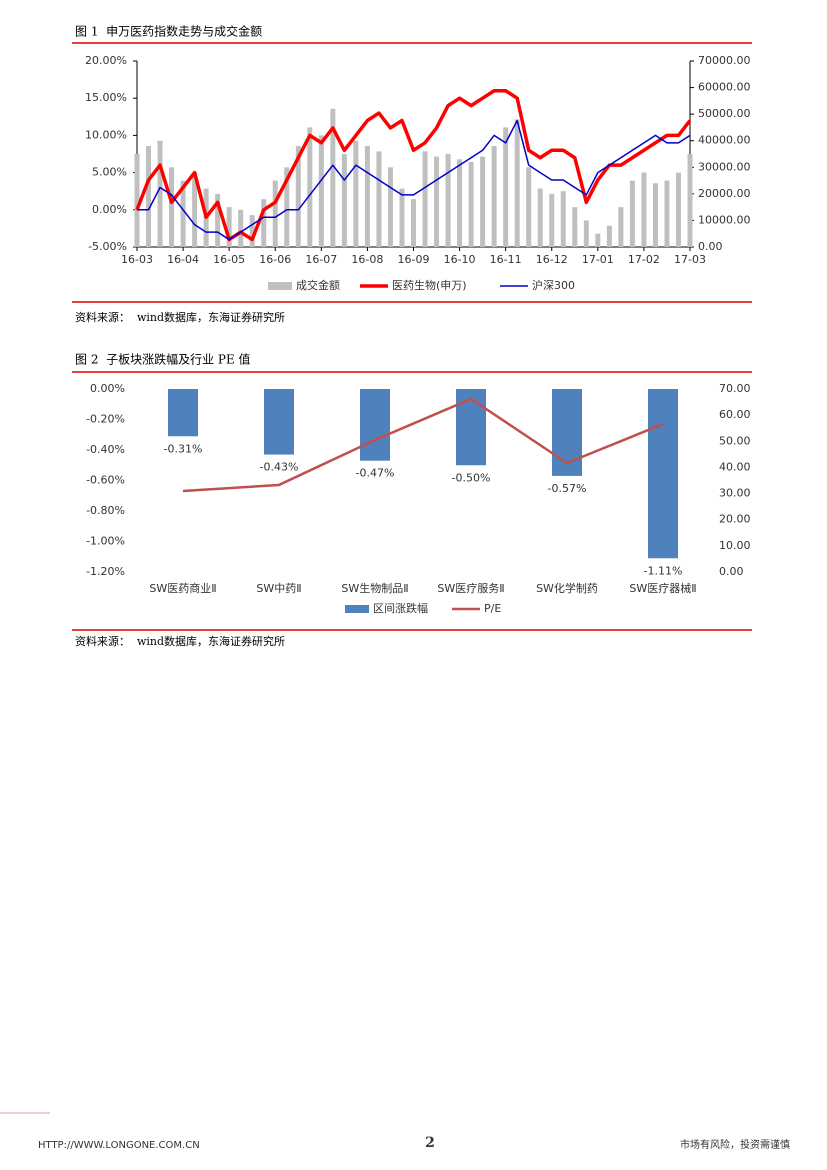 The image size is (827, 1170). What do you see at coordinates (724, 60) in the screenshot?
I see `y2-tick-label: 70000.00` at bounding box center [724, 60].